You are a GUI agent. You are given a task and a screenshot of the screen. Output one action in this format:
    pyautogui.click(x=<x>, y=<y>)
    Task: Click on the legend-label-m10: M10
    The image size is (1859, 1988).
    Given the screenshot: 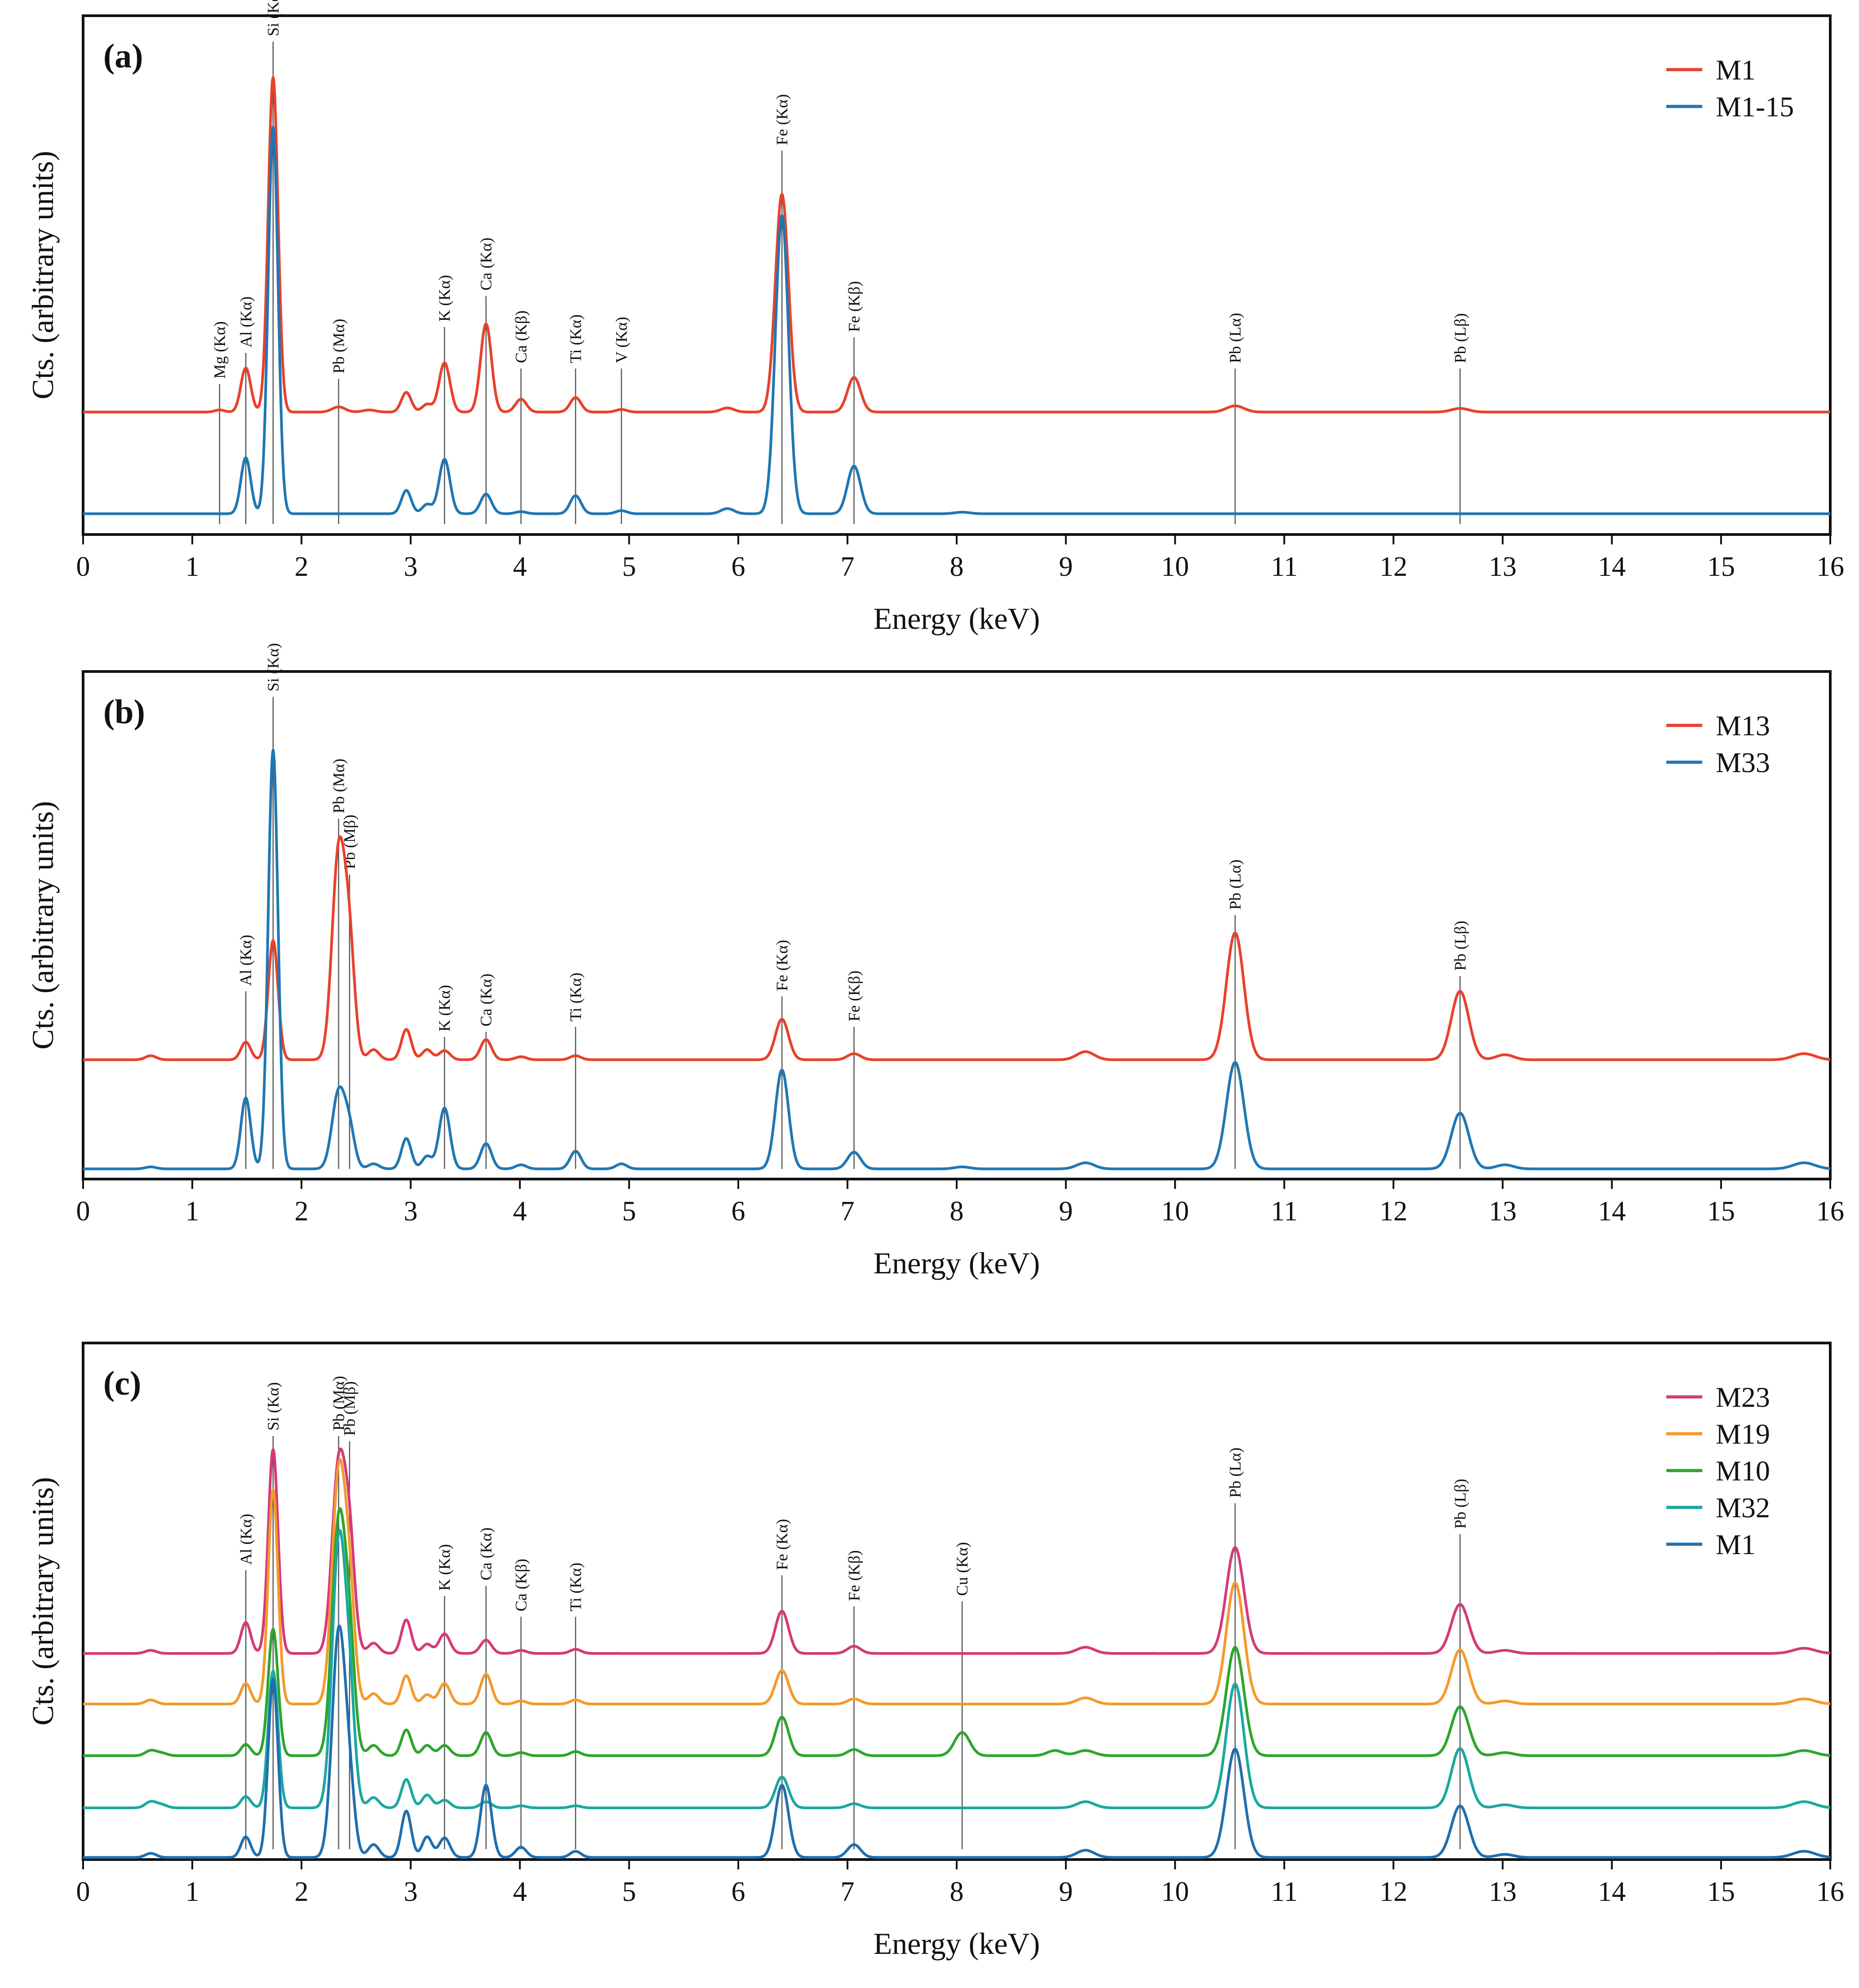 What is the action you would take?
    pyautogui.click(x=1743, y=1471)
    